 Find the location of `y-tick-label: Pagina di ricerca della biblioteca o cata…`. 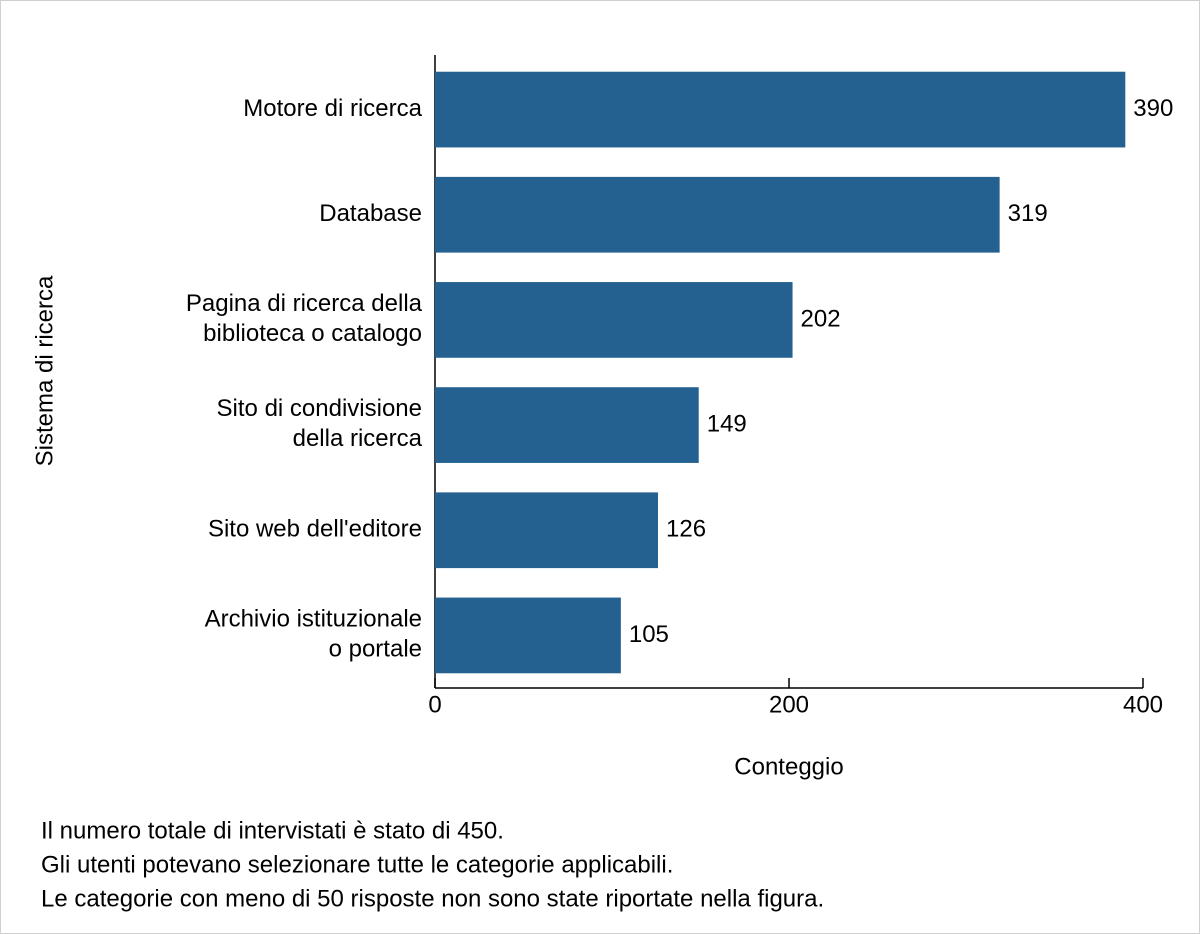

y-tick-label: Pagina di ricerca della biblioteca o cata… is located at coordinates (304, 318).